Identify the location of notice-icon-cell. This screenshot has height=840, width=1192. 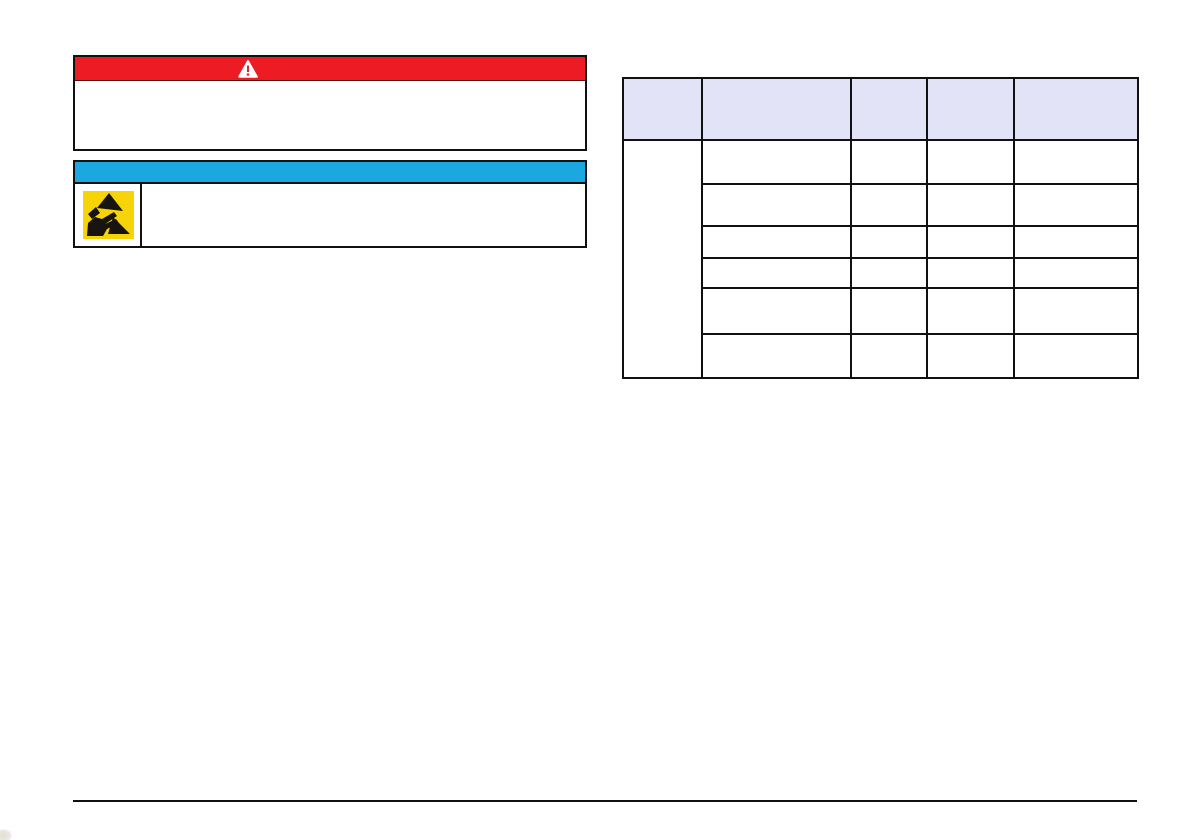
(108, 215).